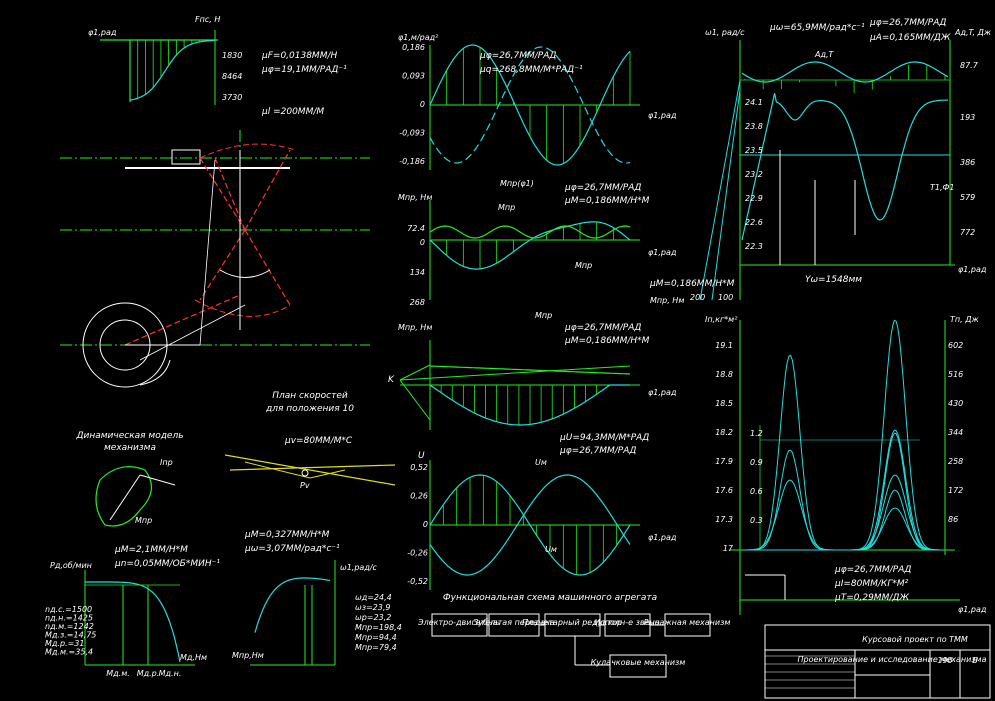 The width and height of the screenshot is (995, 701). I want to click on label: ωд=24,4, so click(373, 597).